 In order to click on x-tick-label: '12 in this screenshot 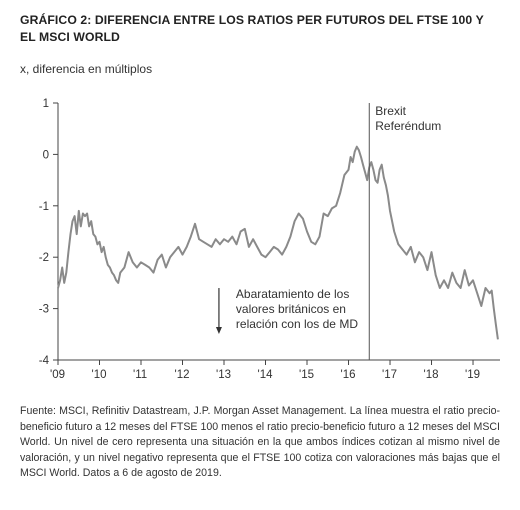, I will do `click(182, 375)`.